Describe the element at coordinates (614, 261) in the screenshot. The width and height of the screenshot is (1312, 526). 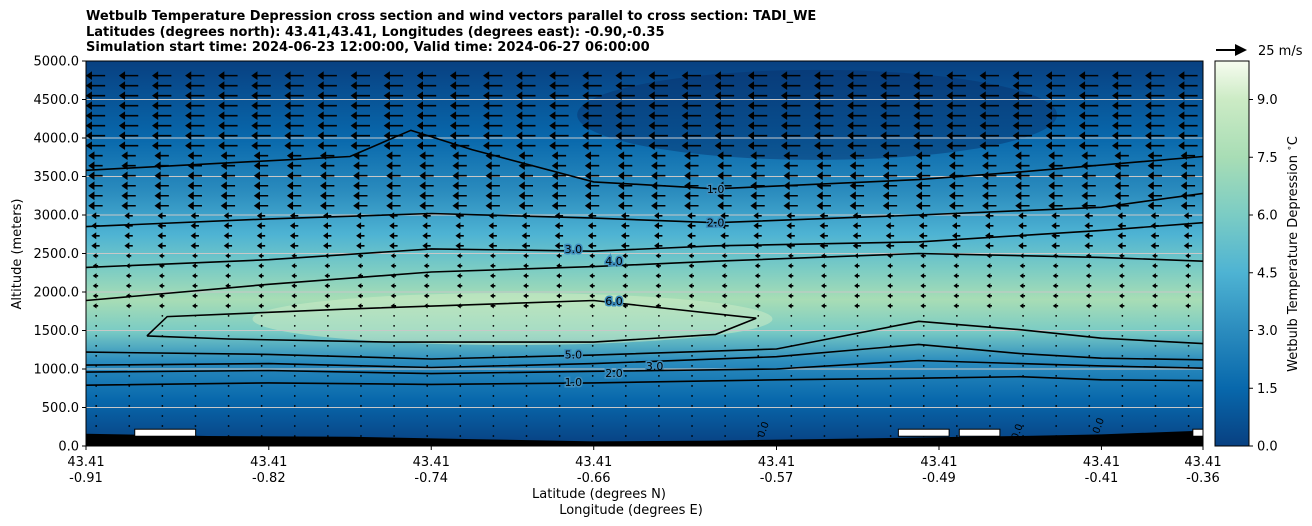
I see `contour-label: 4.0` at that location.